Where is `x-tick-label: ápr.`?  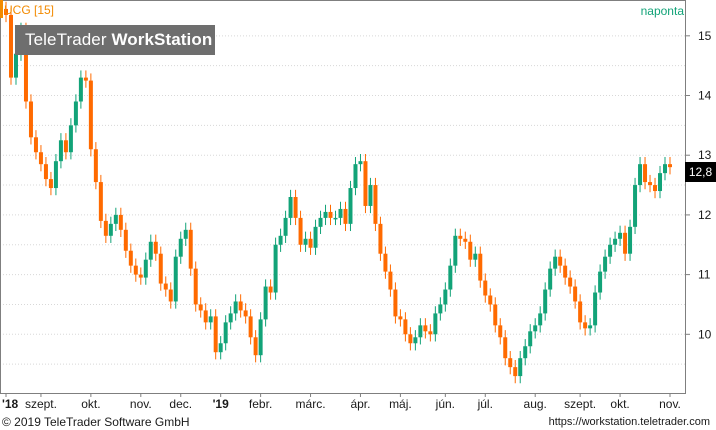 x-tick-label: ápr. is located at coordinates (360, 404).